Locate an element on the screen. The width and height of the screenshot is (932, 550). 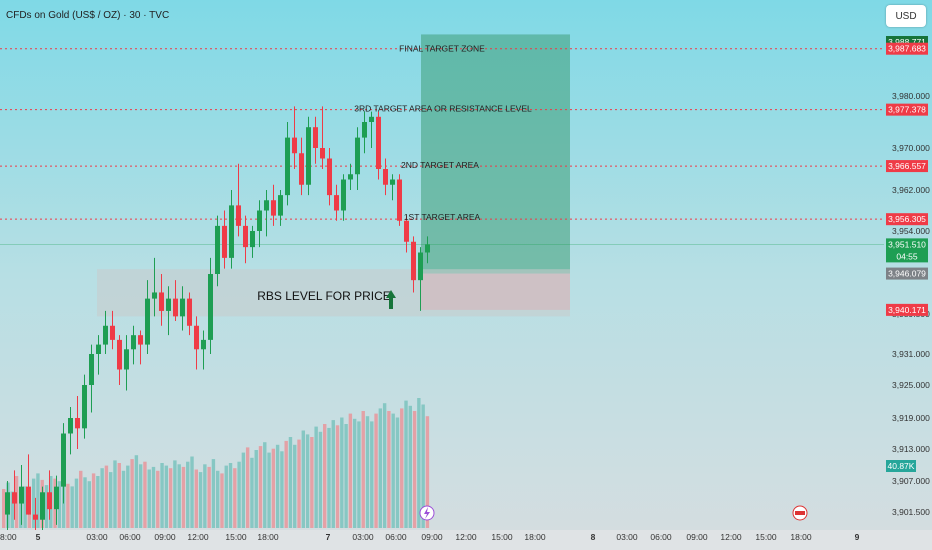
second-target-label: 2ND TARGET AREA is located at coordinates (440, 165).